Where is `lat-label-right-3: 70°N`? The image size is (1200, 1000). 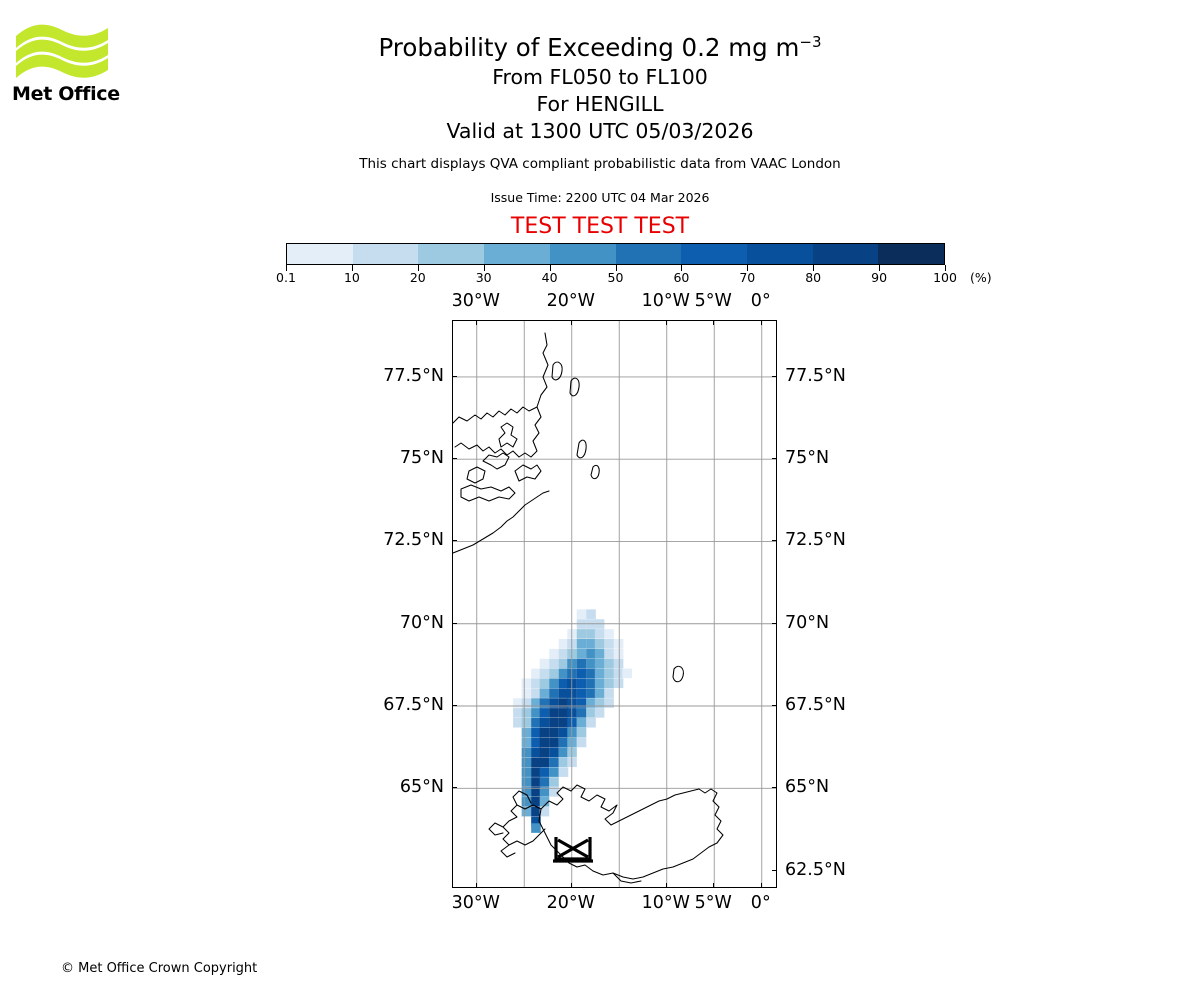
lat-label-right-3: 70°N is located at coordinates (807, 622).